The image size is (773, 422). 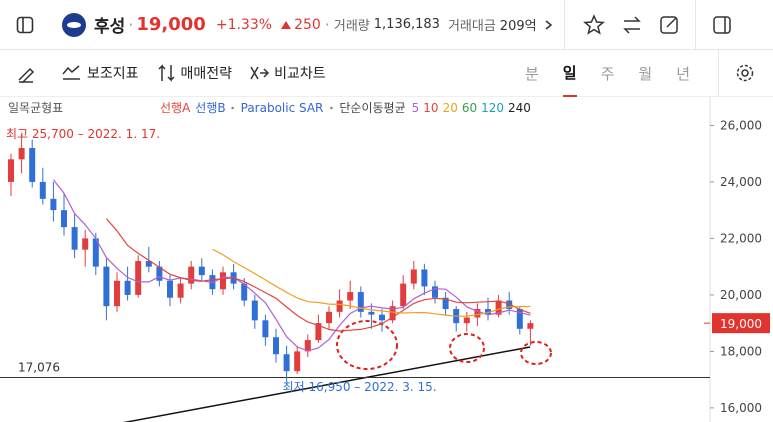 I want to click on amount: 209억 8, so click(x=519, y=26).